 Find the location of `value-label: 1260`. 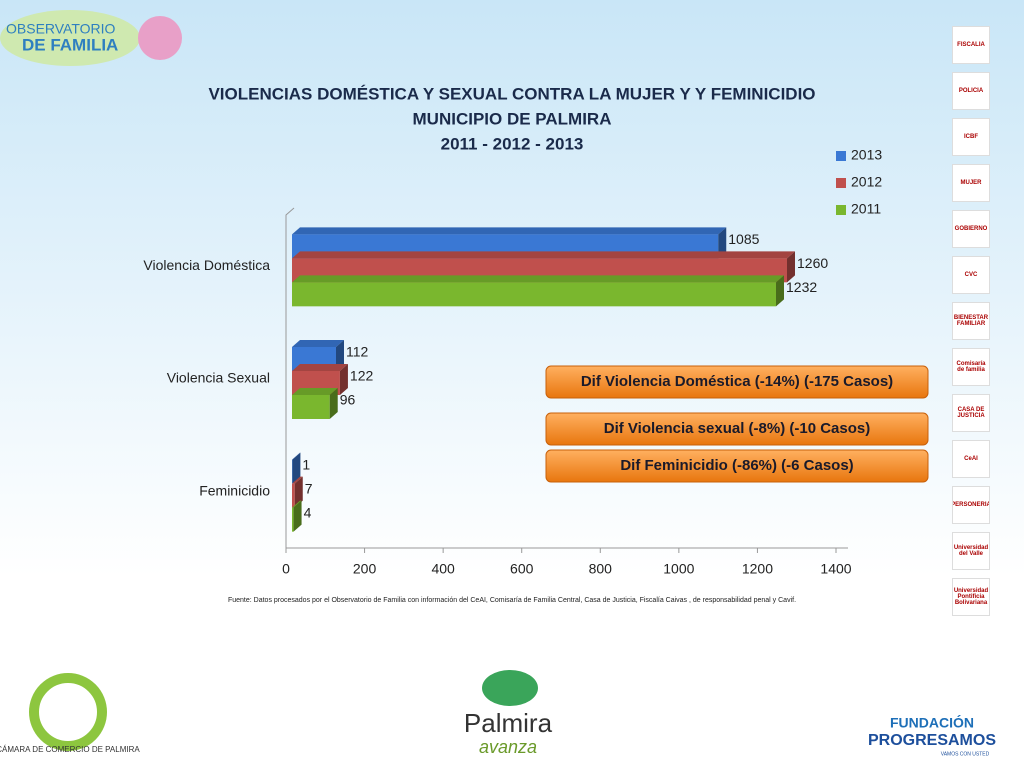

value-label: 1260 is located at coordinates (812, 263).